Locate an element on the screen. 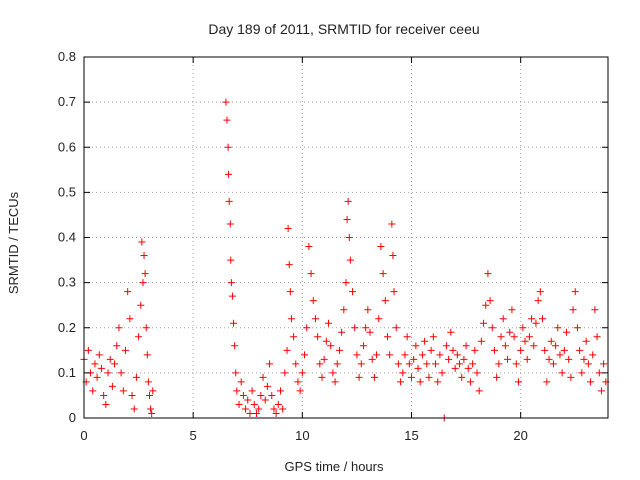 The image size is (640, 480). y-axis-label: SRMTID / TECUs is located at coordinates (13, 242).